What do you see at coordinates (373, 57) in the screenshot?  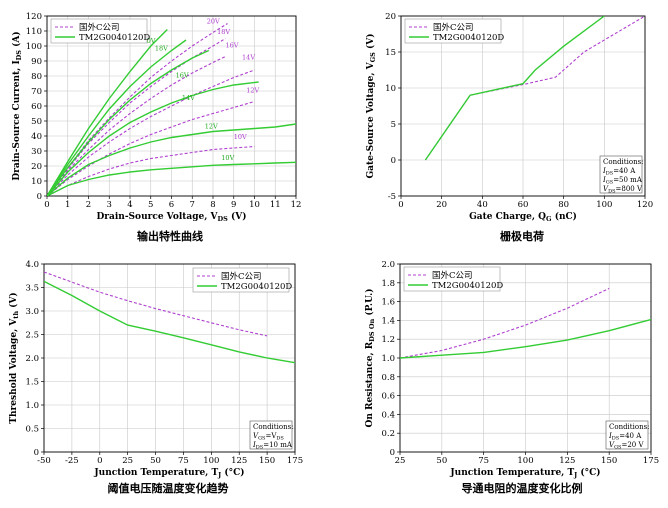 I see `y-axis-label-sub: GS` at bounding box center [373, 57].